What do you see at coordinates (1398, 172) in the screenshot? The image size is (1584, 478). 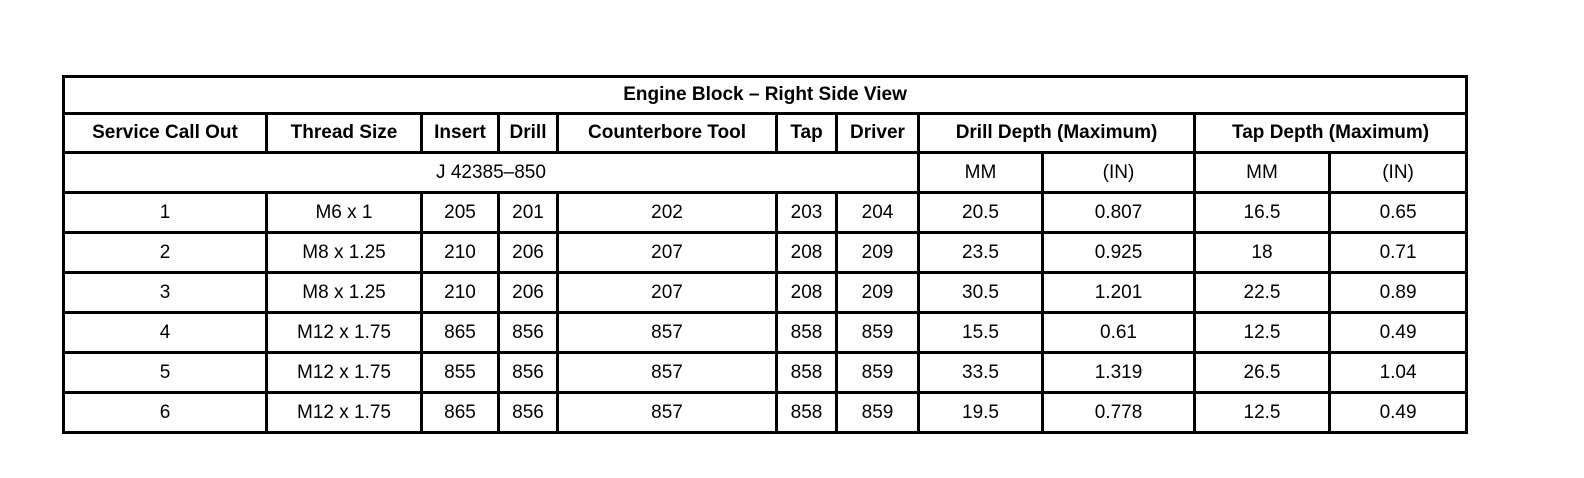 I see `unit-tap-in: (IN)` at bounding box center [1398, 172].